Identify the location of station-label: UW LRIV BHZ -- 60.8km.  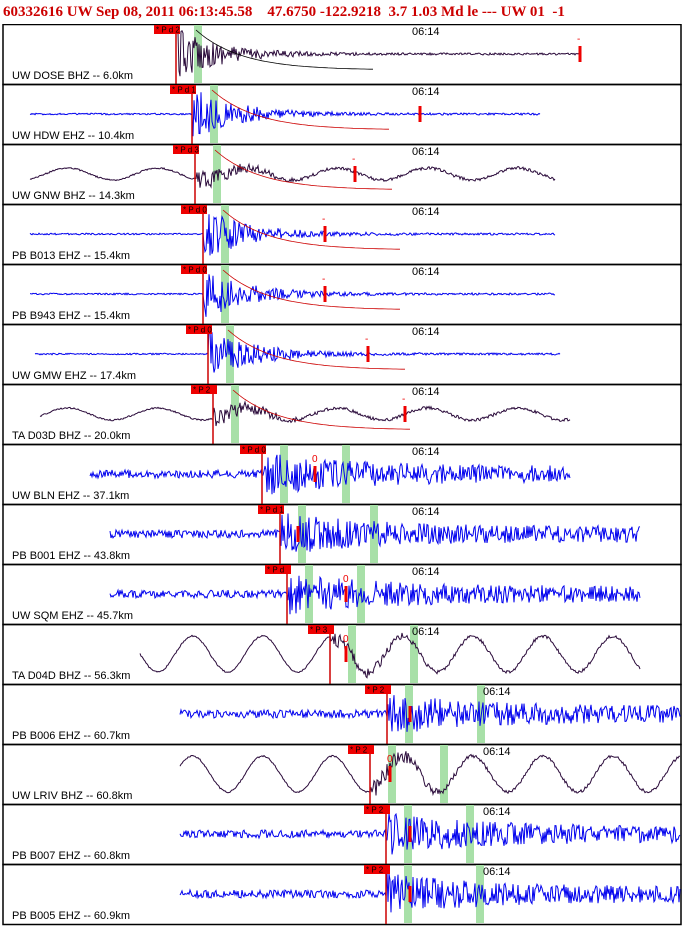
(72, 796).